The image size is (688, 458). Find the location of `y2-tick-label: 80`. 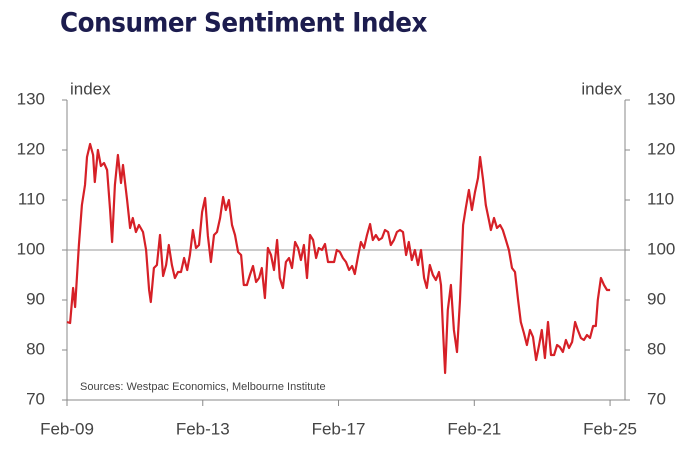

y2-tick-label: 80 is located at coordinates (656, 348).